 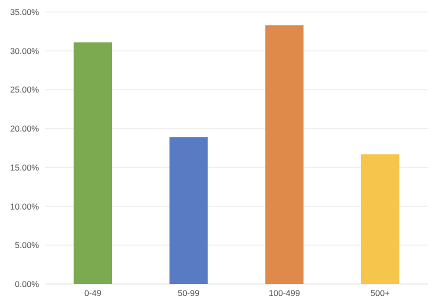 I want to click on y-tick-label: 15.00%, so click(x=25, y=167).